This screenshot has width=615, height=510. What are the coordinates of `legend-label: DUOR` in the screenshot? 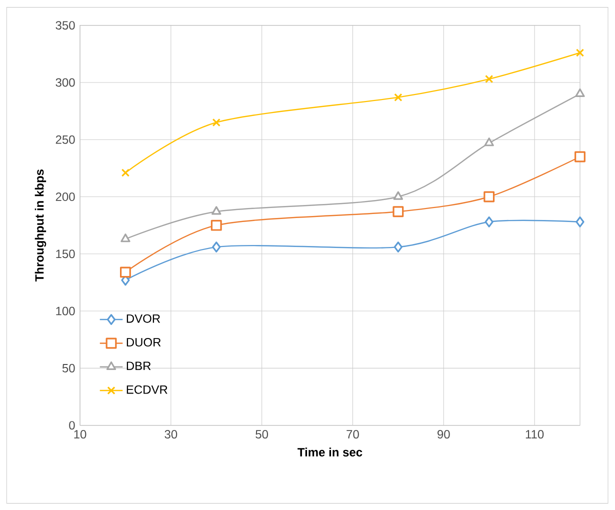 It's located at (143, 342).